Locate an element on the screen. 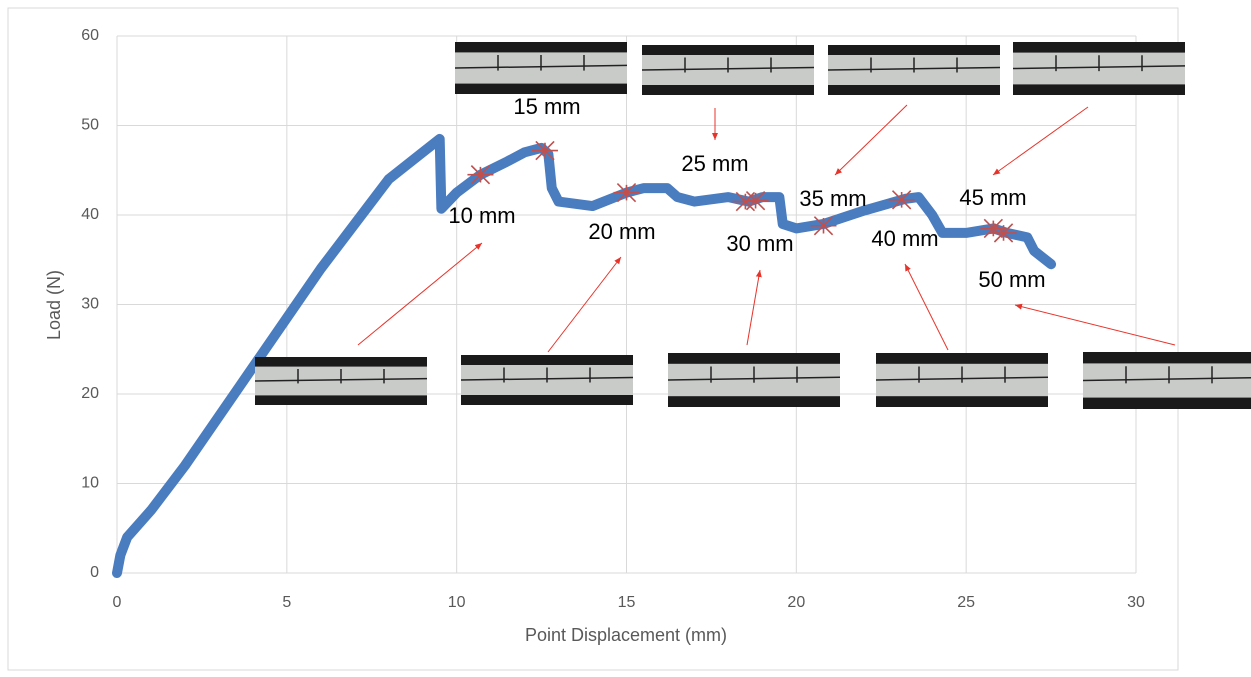 This screenshot has height=677, width=1251. y-tick-label: 20 is located at coordinates (90, 393).